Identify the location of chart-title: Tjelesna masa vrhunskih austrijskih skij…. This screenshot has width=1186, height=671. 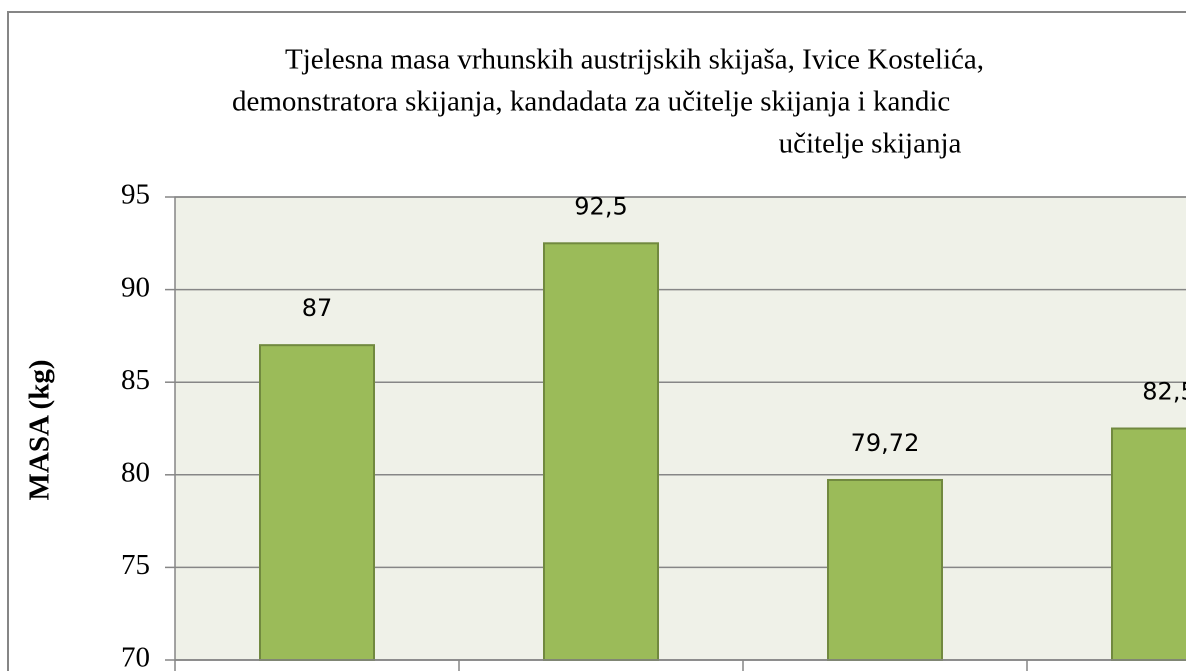
(634, 60).